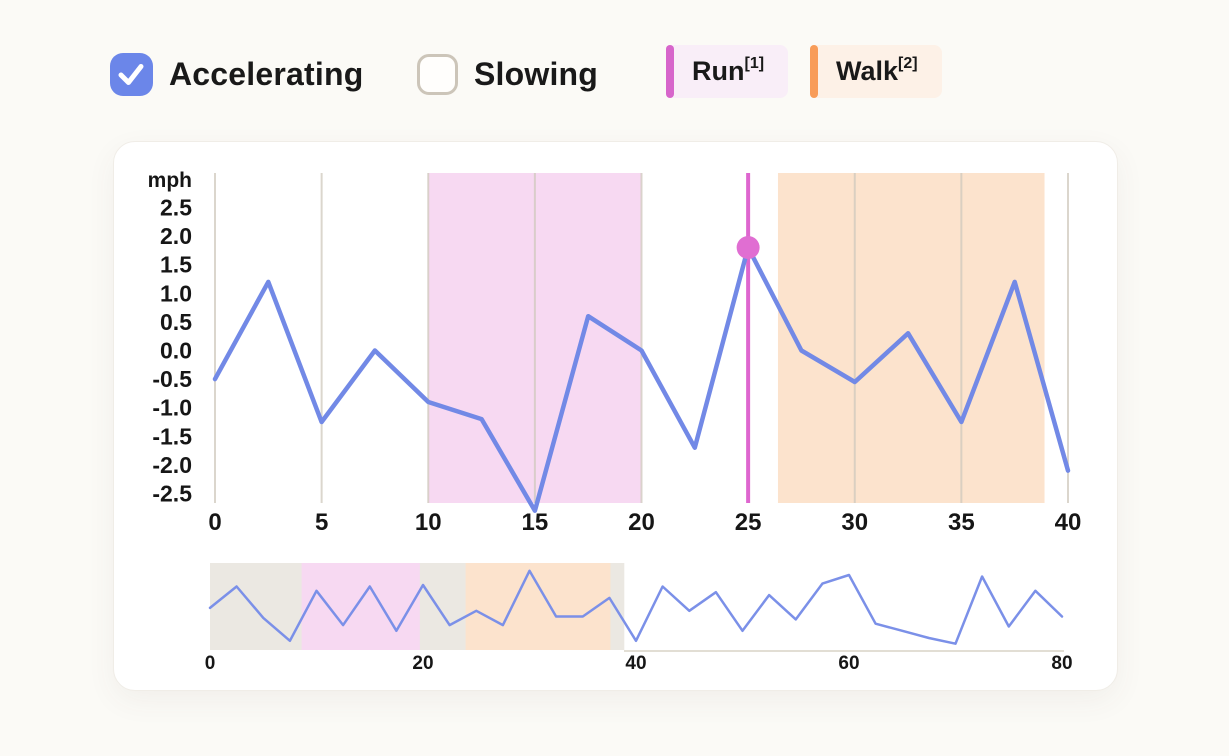 This screenshot has width=1229, height=756. What do you see at coordinates (176, 208) in the screenshot?
I see `main-ytick-2.5: 2.5` at bounding box center [176, 208].